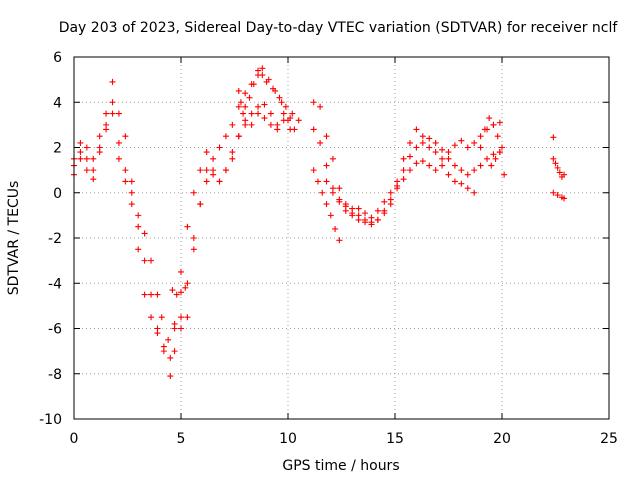 This screenshot has width=640, height=480. Describe the element at coordinates (50, 420) in the screenshot. I see `y-tick-label: -10` at that location.